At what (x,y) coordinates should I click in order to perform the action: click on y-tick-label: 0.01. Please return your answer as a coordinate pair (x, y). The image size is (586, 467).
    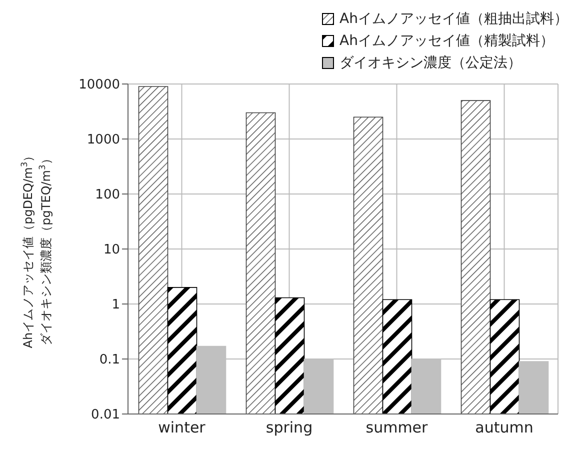
    Looking at the image, I should click on (105, 415).